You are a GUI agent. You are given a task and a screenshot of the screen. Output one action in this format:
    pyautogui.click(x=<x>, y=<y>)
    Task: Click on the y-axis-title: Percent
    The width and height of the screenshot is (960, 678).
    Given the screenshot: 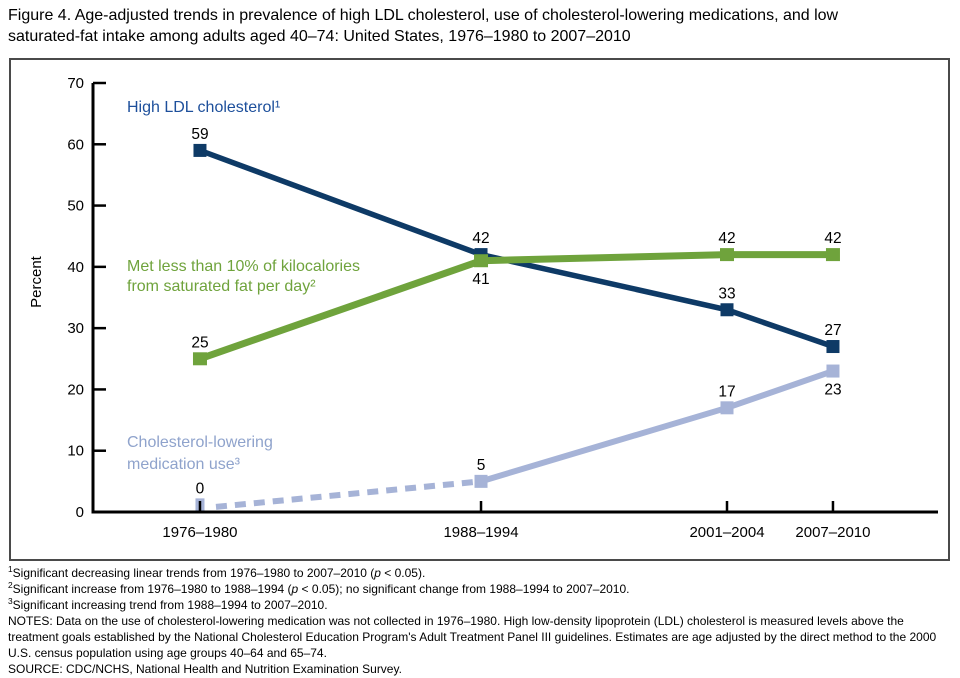 What is the action you would take?
    pyautogui.click(x=36, y=281)
    